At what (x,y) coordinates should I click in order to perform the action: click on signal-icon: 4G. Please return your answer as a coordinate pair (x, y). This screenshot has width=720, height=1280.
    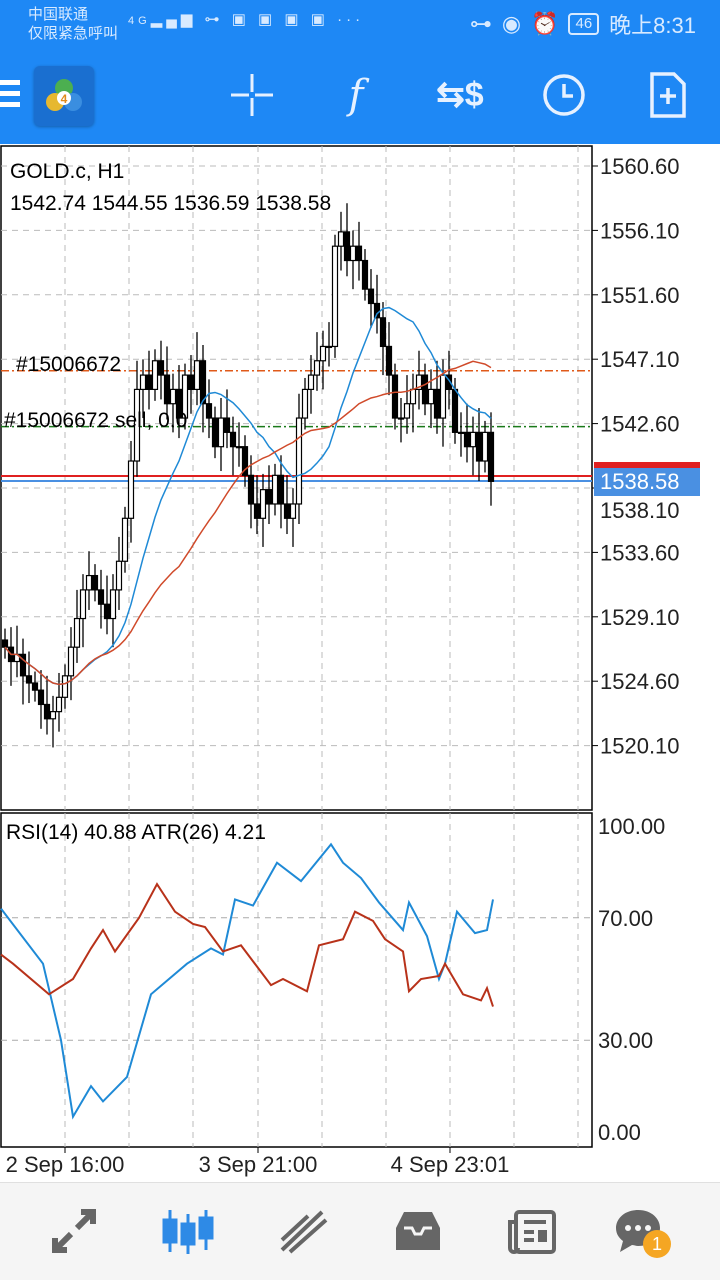
    Looking at the image, I should click on (139, 21).